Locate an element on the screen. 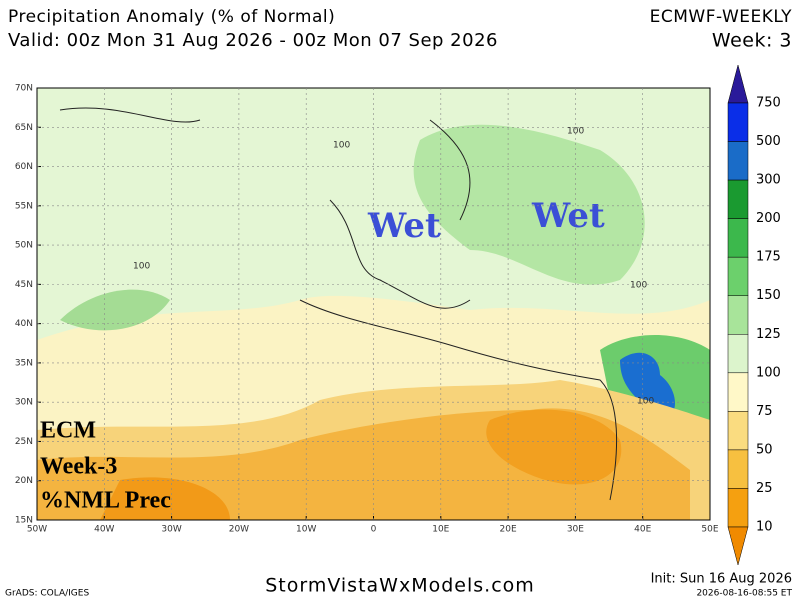 The width and height of the screenshot is (800, 604). lon-label: 40E is located at coordinates (642, 530).